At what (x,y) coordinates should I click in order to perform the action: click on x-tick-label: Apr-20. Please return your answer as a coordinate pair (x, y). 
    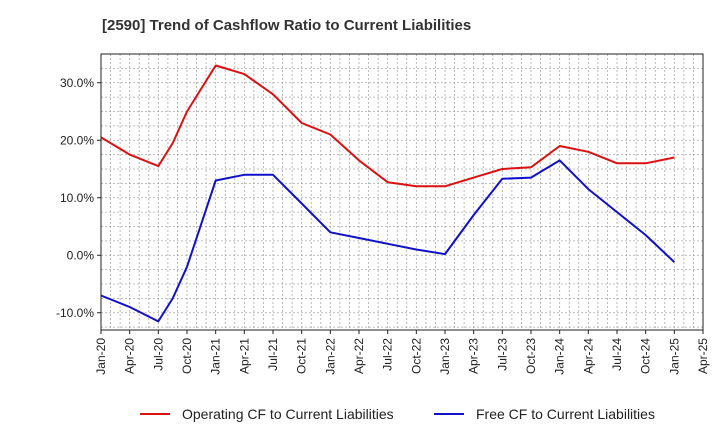
    Looking at the image, I should click on (130, 356).